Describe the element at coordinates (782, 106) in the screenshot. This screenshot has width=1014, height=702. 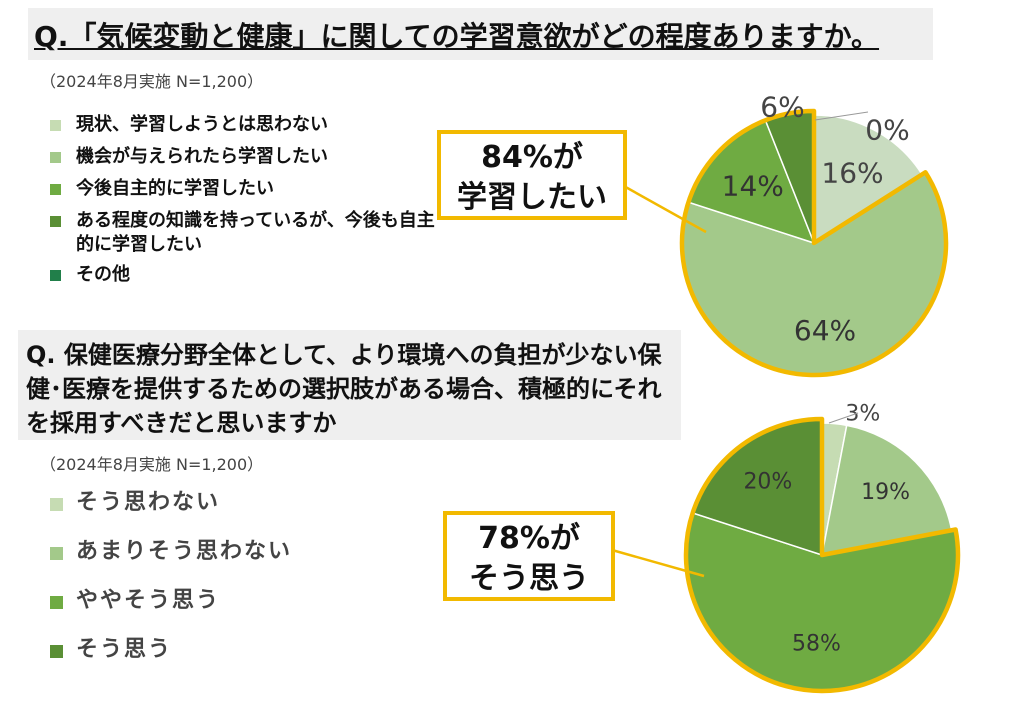
I see `slice-value-label: 6%` at that location.